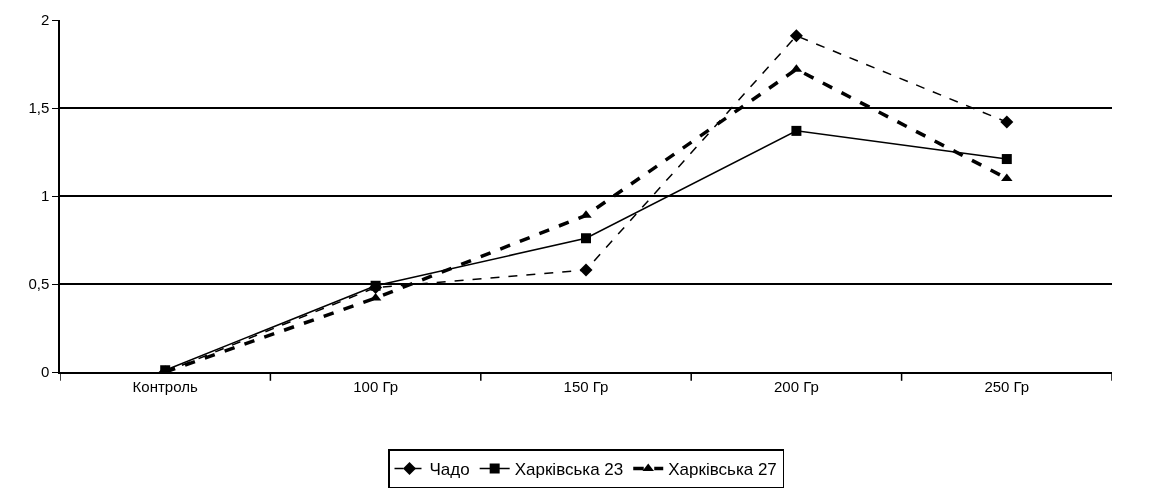 Image resolution: width=1152 pixels, height=501 pixels. What do you see at coordinates (569, 470) in the screenshot?
I see `legend-label: Харківська 23` at bounding box center [569, 470].